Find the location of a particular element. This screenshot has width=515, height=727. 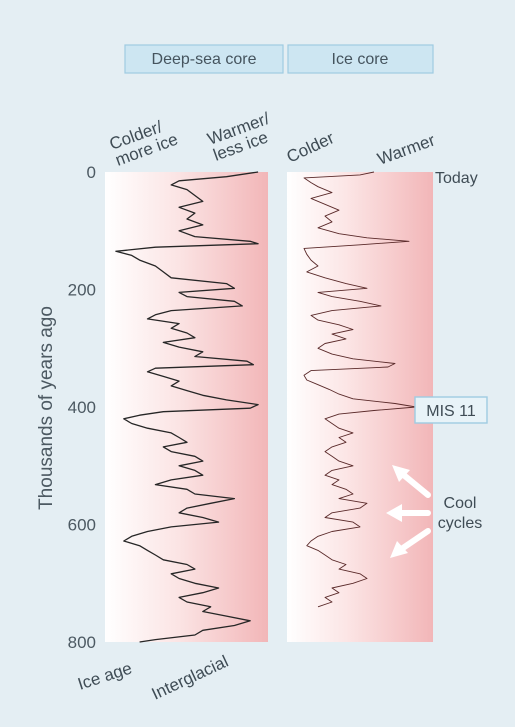

y-tick-label: 0 is located at coordinates (91, 172).